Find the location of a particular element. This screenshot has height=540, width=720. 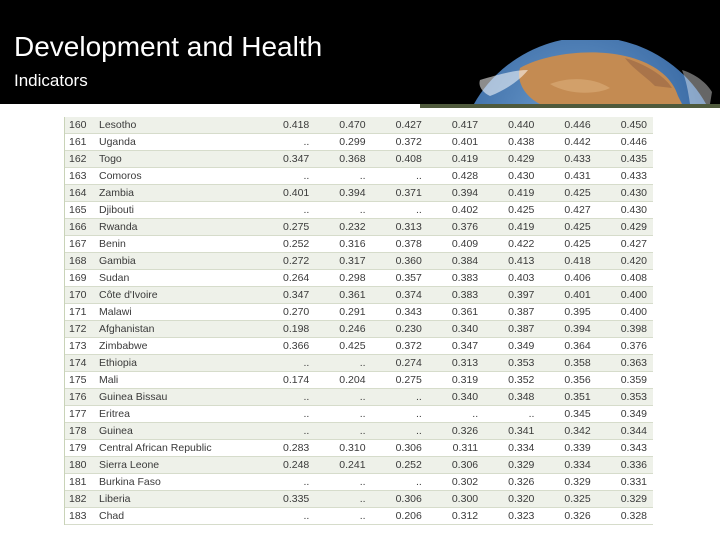

value-cell: 0.413 is located at coordinates (512, 261).